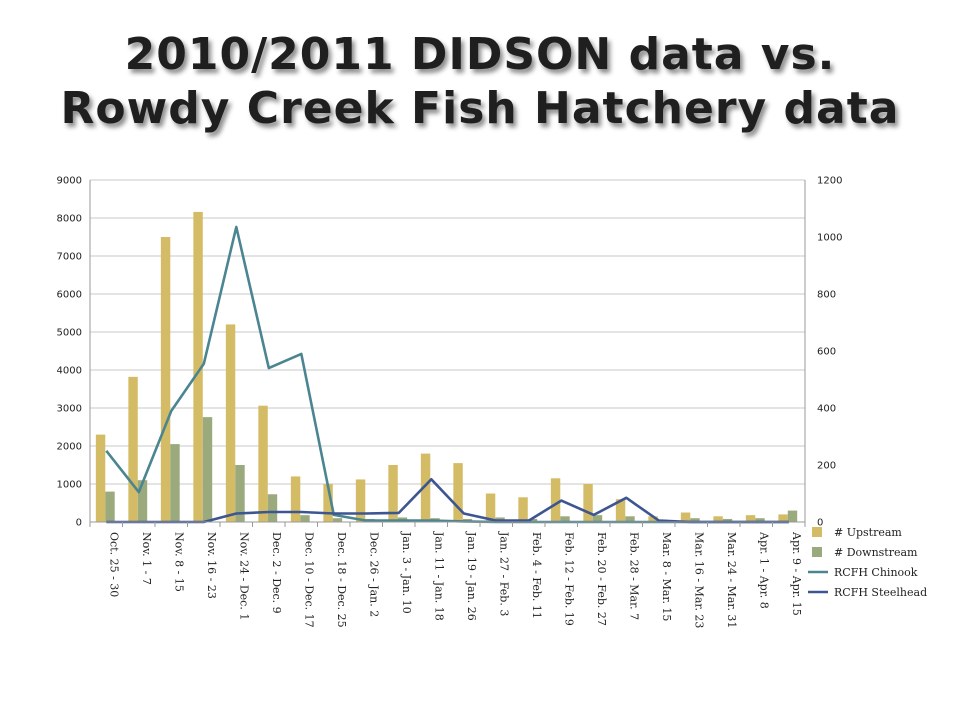  What do you see at coordinates (633, 576) in the screenshot?
I see `x-category-label: Feb. 28 - Mar. 7` at bounding box center [633, 576].